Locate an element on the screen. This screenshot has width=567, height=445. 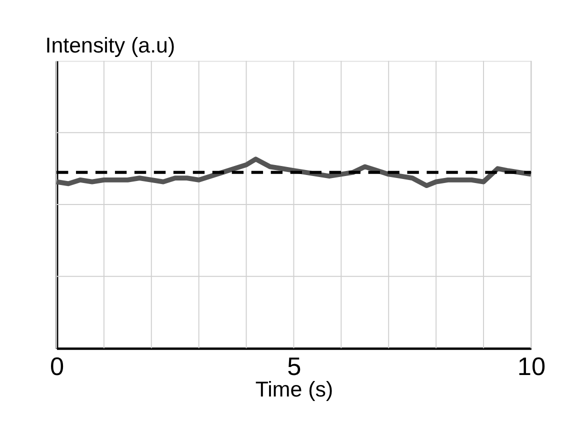
y-axis-title: Intensity (a.u) is located at coordinates (110, 46).